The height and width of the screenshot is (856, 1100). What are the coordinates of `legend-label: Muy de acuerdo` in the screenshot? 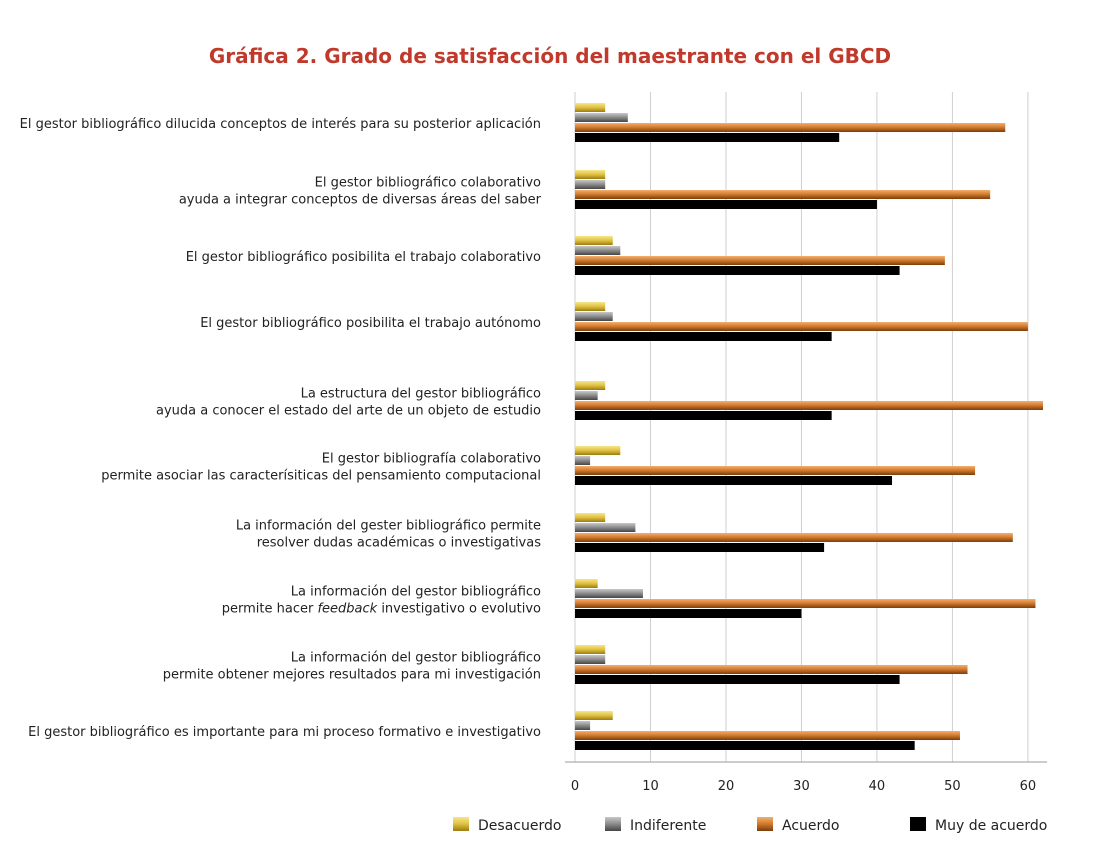 It's located at (991, 826).